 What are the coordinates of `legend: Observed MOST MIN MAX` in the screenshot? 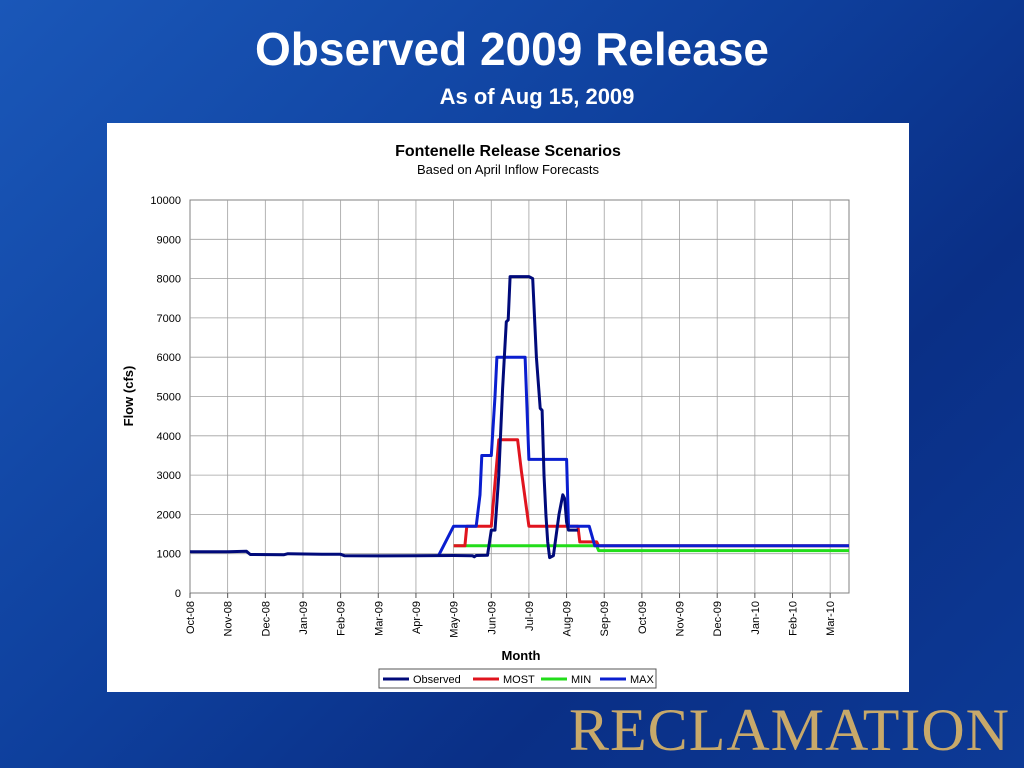 It's located at (517, 678).